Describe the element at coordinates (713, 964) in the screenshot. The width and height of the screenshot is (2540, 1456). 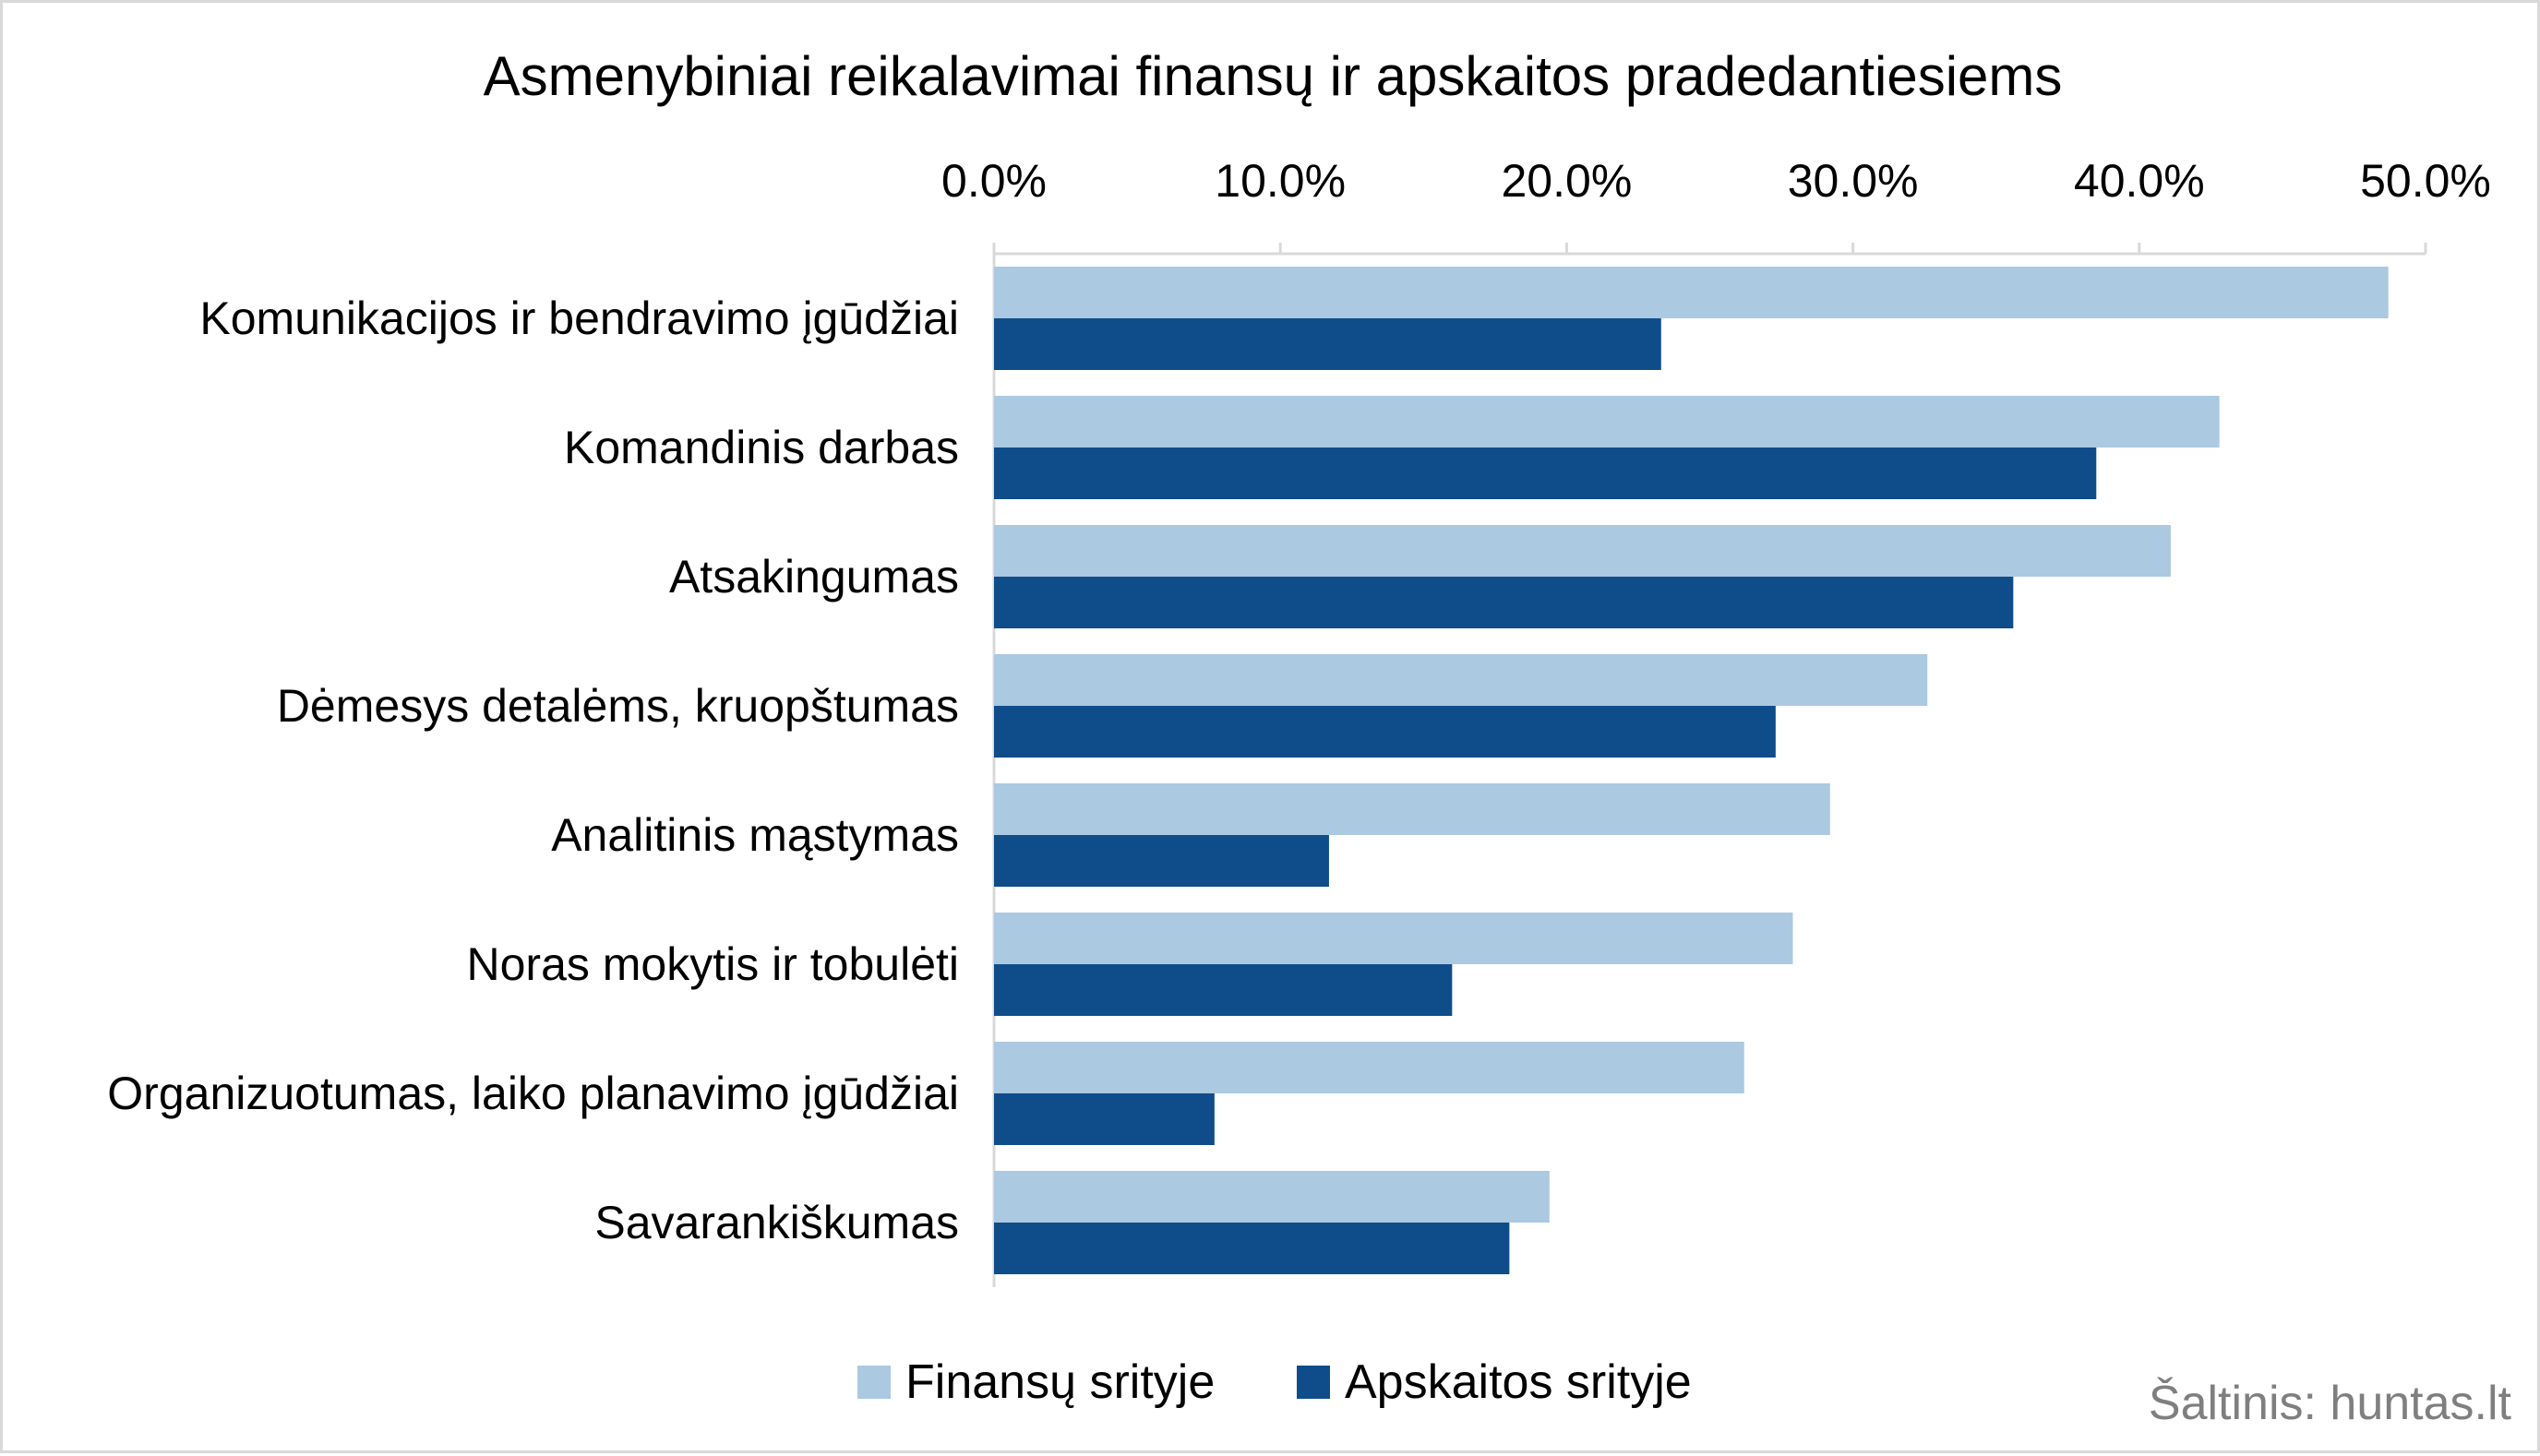
I see `category-label: Noras mokytis ir tobulėti` at that location.